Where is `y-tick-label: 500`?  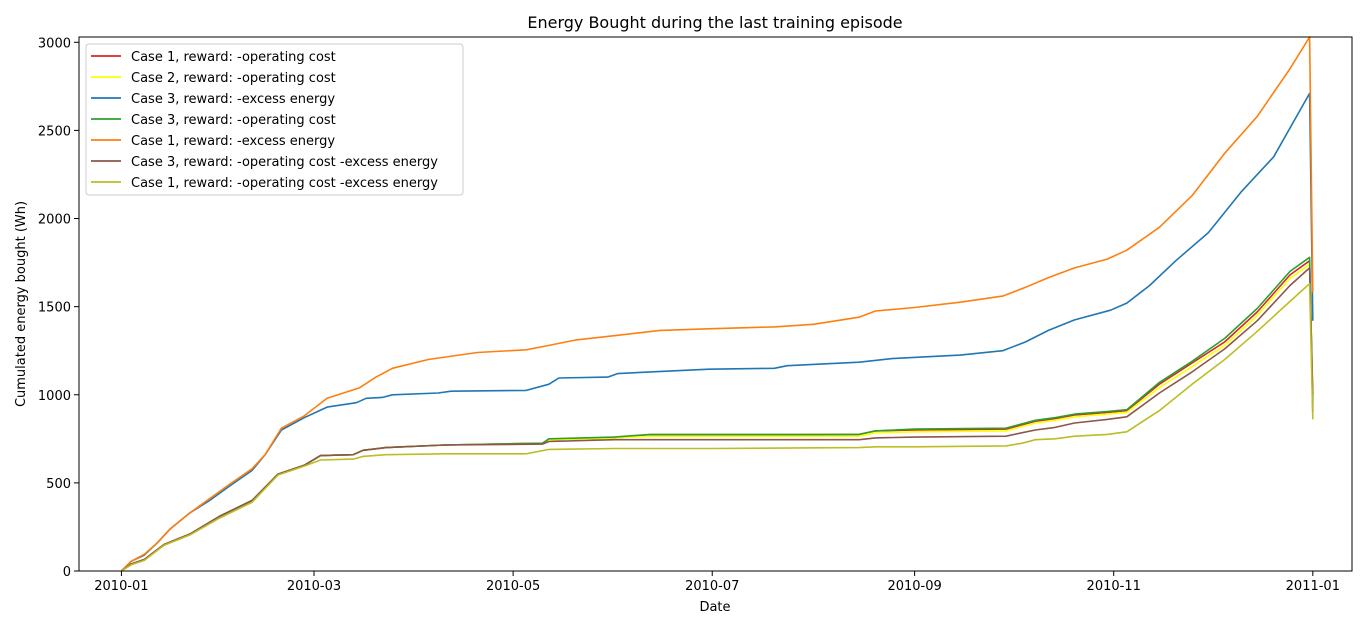 y-tick-label: 500 is located at coordinates (58, 484).